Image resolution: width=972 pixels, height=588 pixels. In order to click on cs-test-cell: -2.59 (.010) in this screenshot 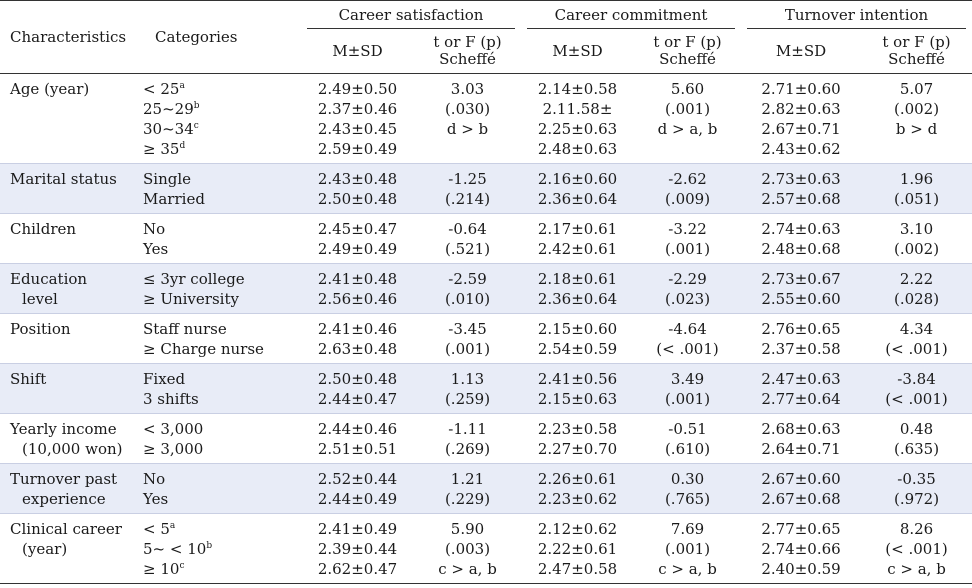, I will do `click(468, 288)`.